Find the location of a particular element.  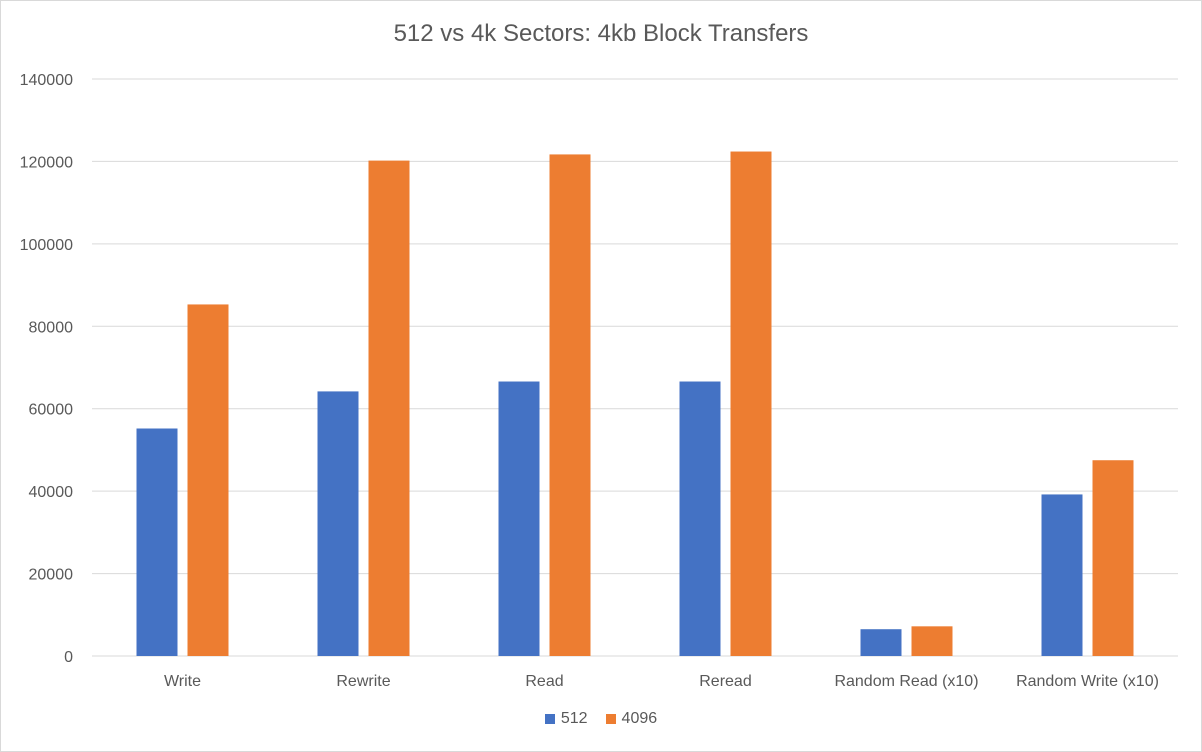

legend-item-4096: 4096 is located at coordinates (631, 719).